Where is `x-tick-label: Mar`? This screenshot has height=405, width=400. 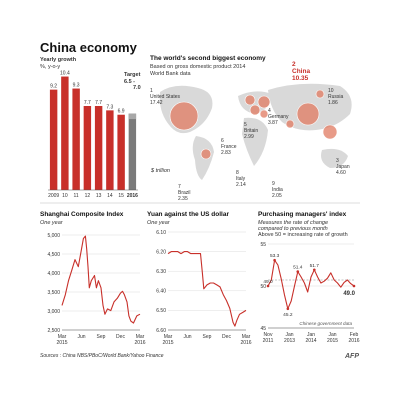 x-tick-label: Mar is located at coordinates (168, 337).